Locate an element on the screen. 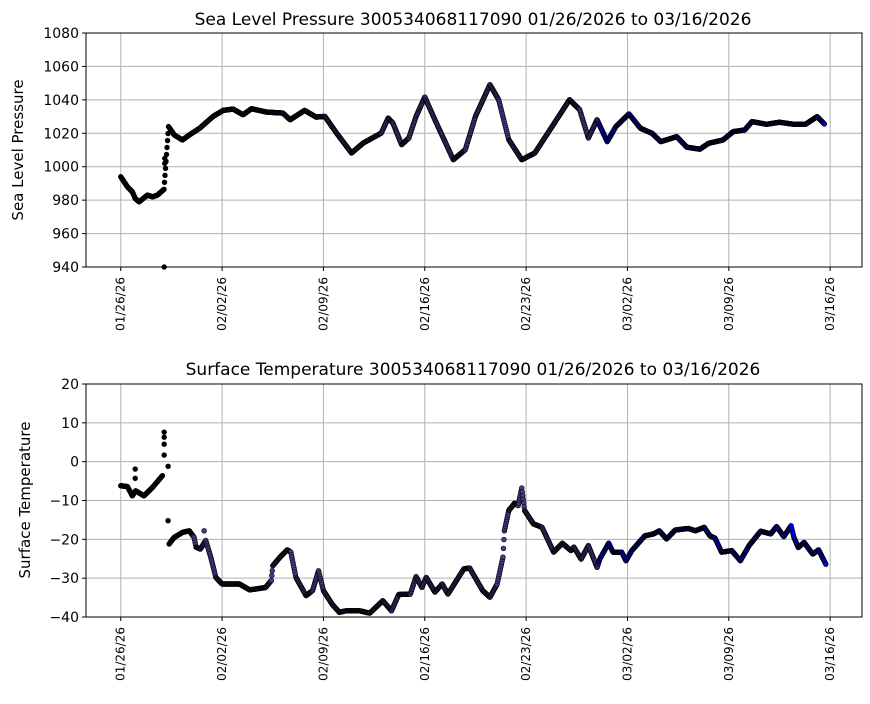 This screenshot has height=704, width=870. y-tick-label: 1080 is located at coordinates (61, 34).